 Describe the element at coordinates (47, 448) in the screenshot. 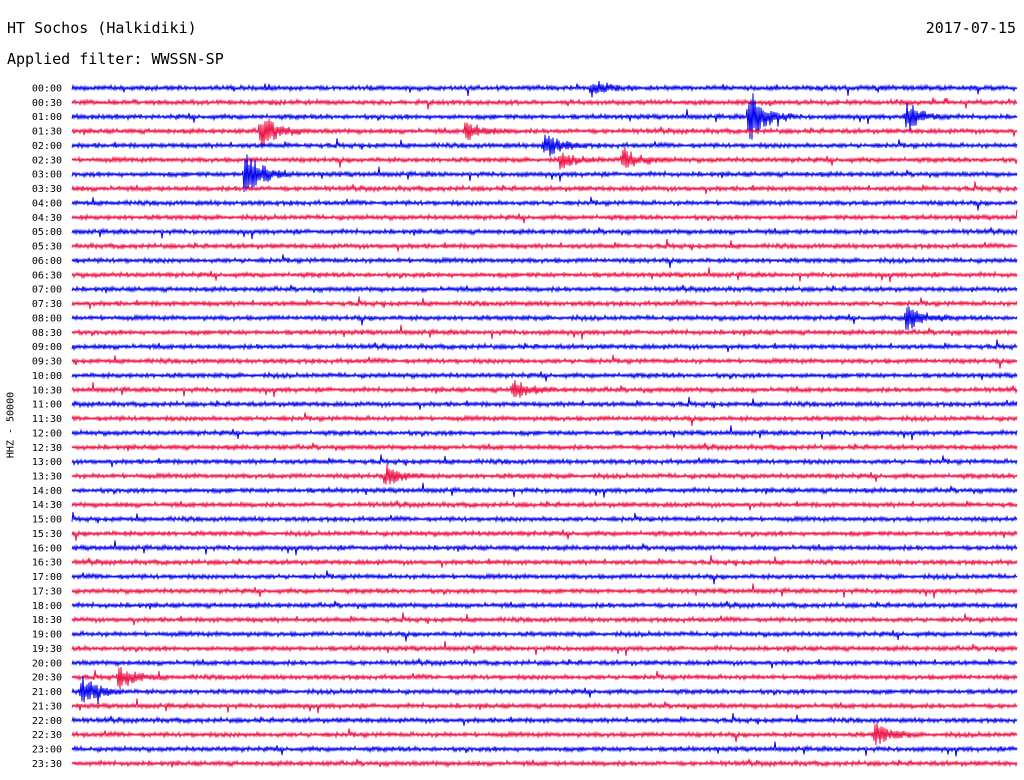

I see `row-label-1230: 12:30` at that location.